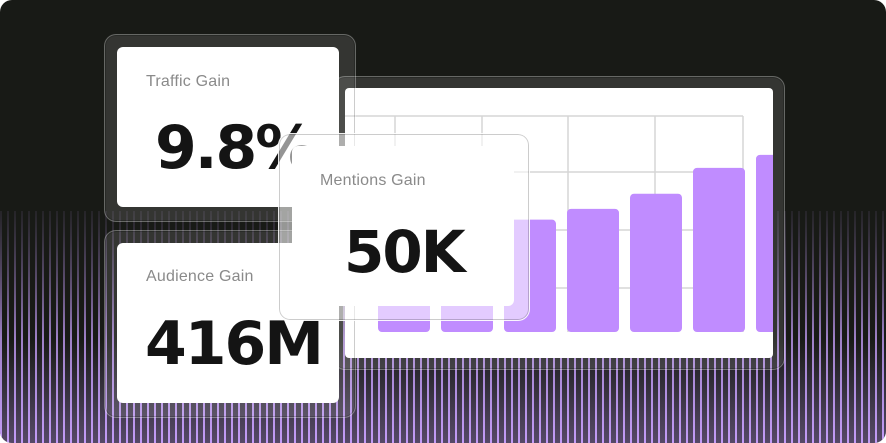 The height and width of the screenshot is (443, 886). What do you see at coordinates (188, 81) in the screenshot?
I see `traffic-gain-label: Traffic Gain` at bounding box center [188, 81].